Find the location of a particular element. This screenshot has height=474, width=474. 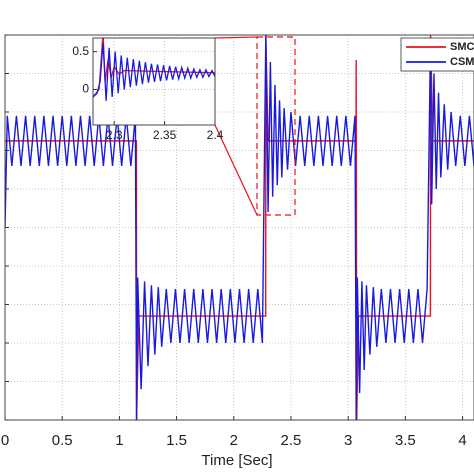

legend-box is located at coordinates (437, 54).